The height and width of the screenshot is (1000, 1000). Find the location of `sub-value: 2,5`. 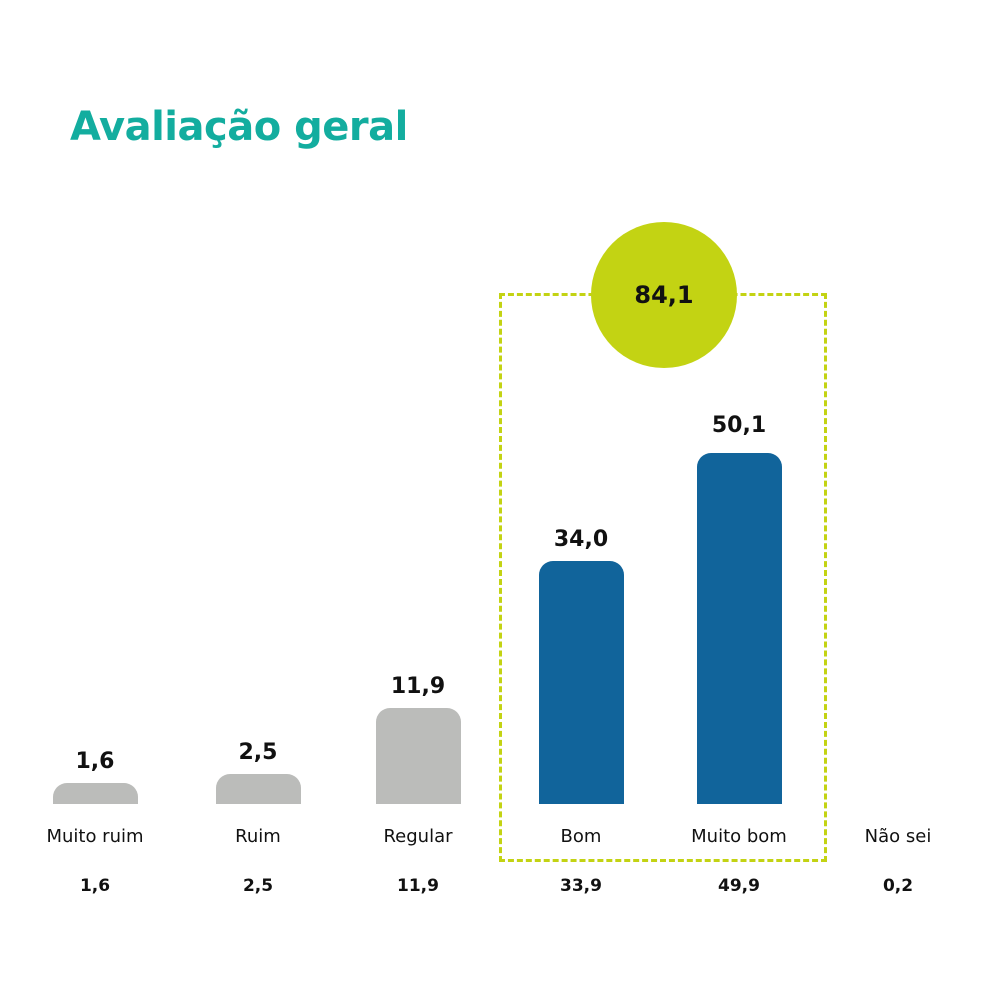

sub-value: 2,5 is located at coordinates (258, 886).